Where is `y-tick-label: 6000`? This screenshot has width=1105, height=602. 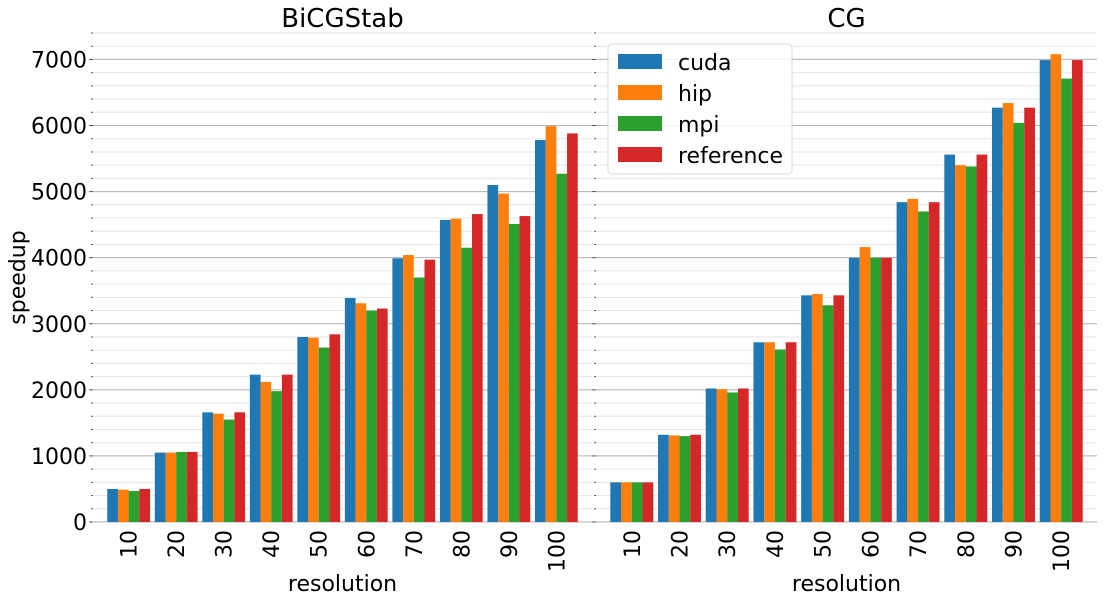 y-tick-label: 6000 is located at coordinates (59, 127).